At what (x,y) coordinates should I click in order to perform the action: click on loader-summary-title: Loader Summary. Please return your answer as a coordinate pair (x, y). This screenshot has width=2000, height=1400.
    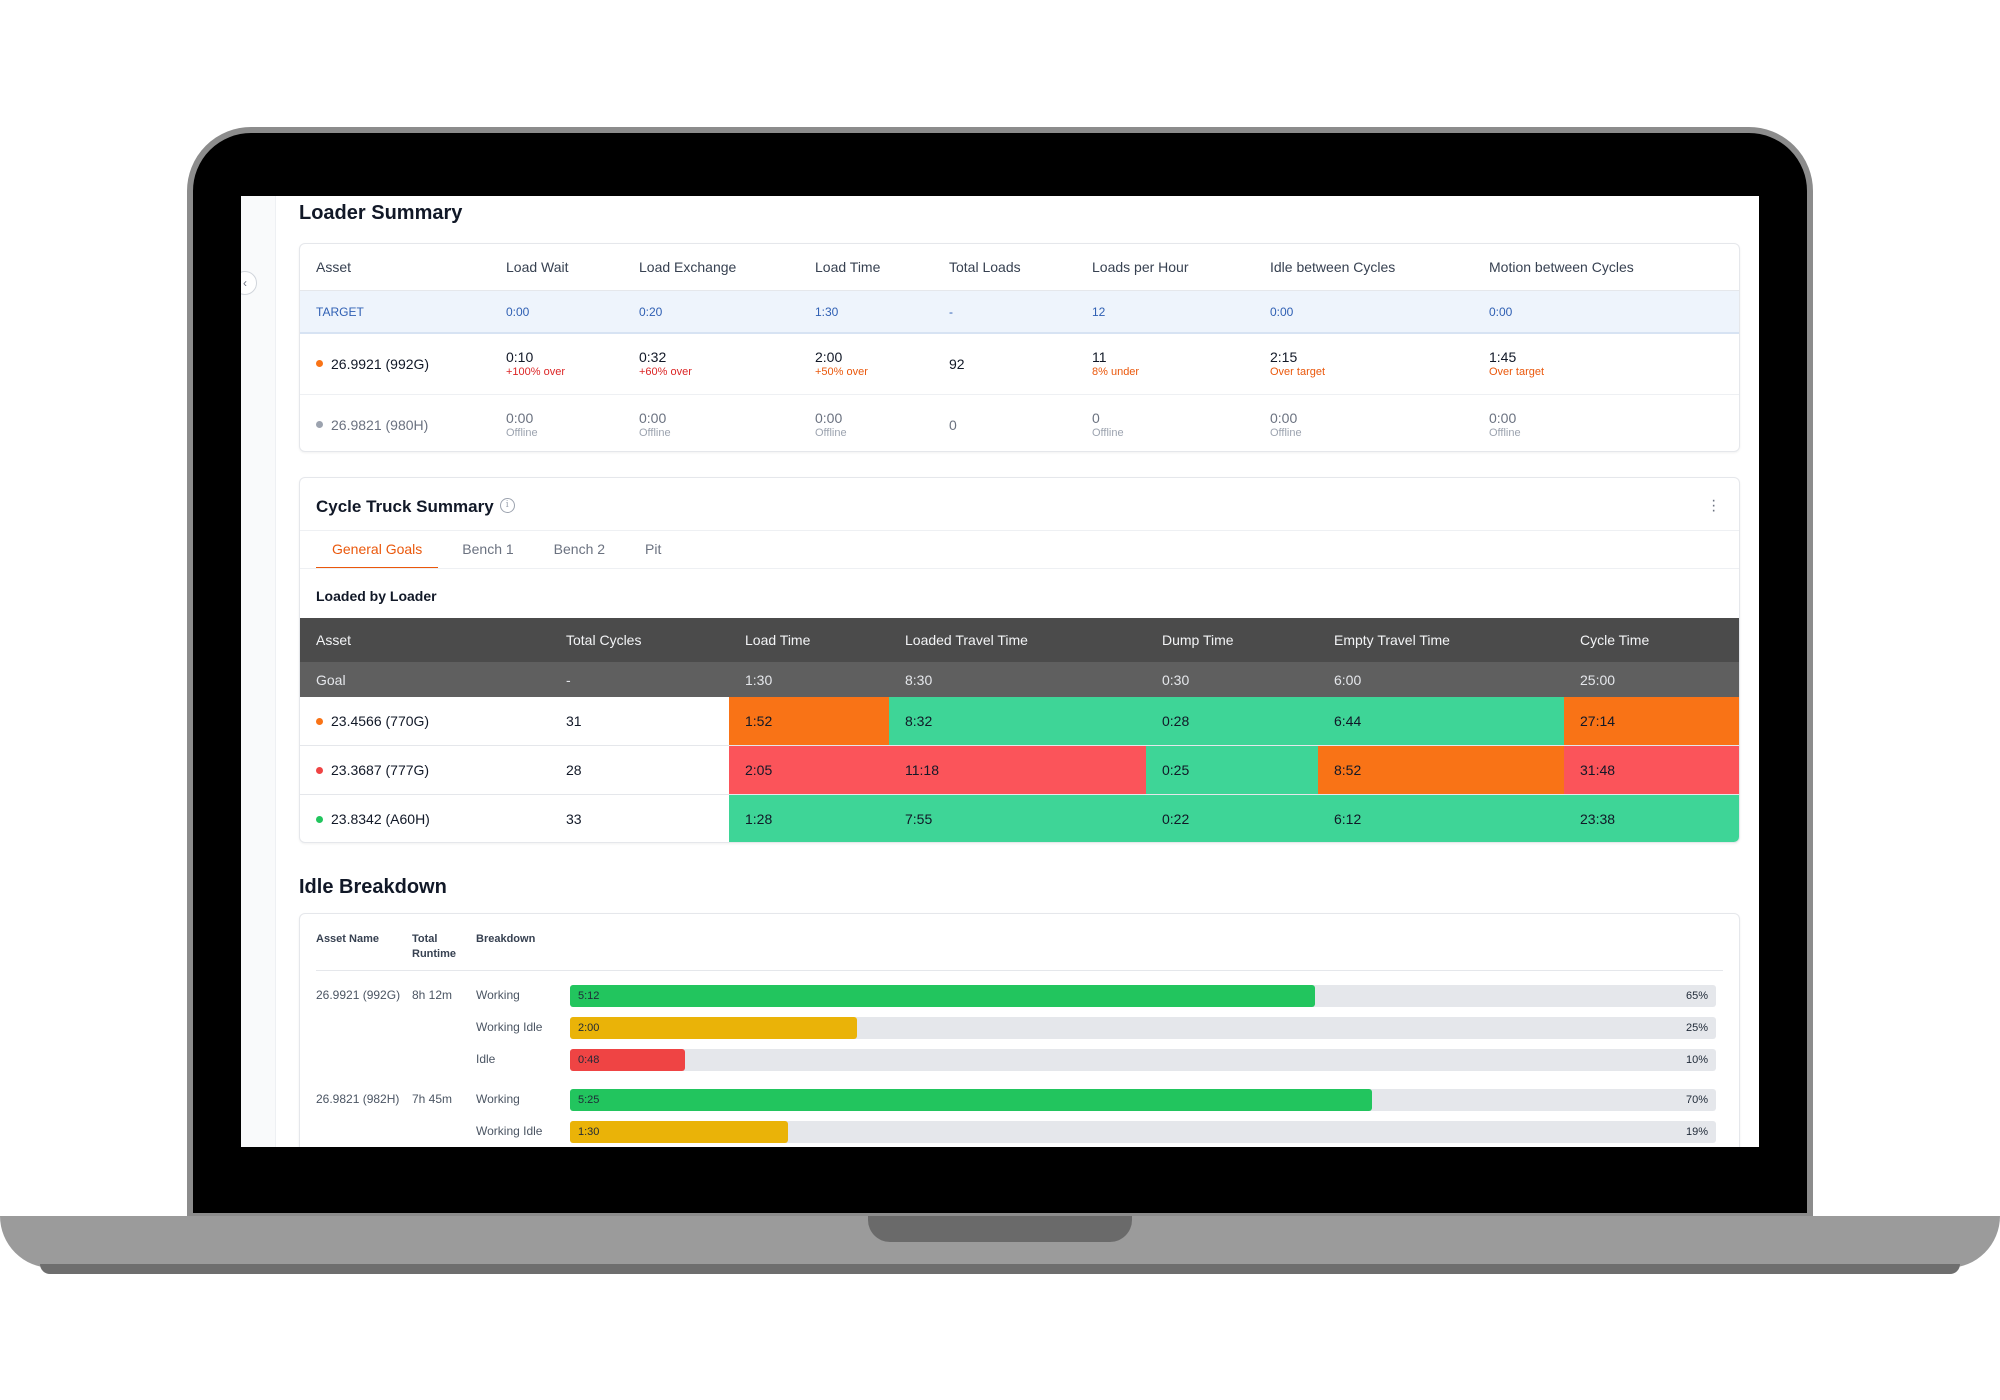
    Looking at the image, I should click on (381, 213).